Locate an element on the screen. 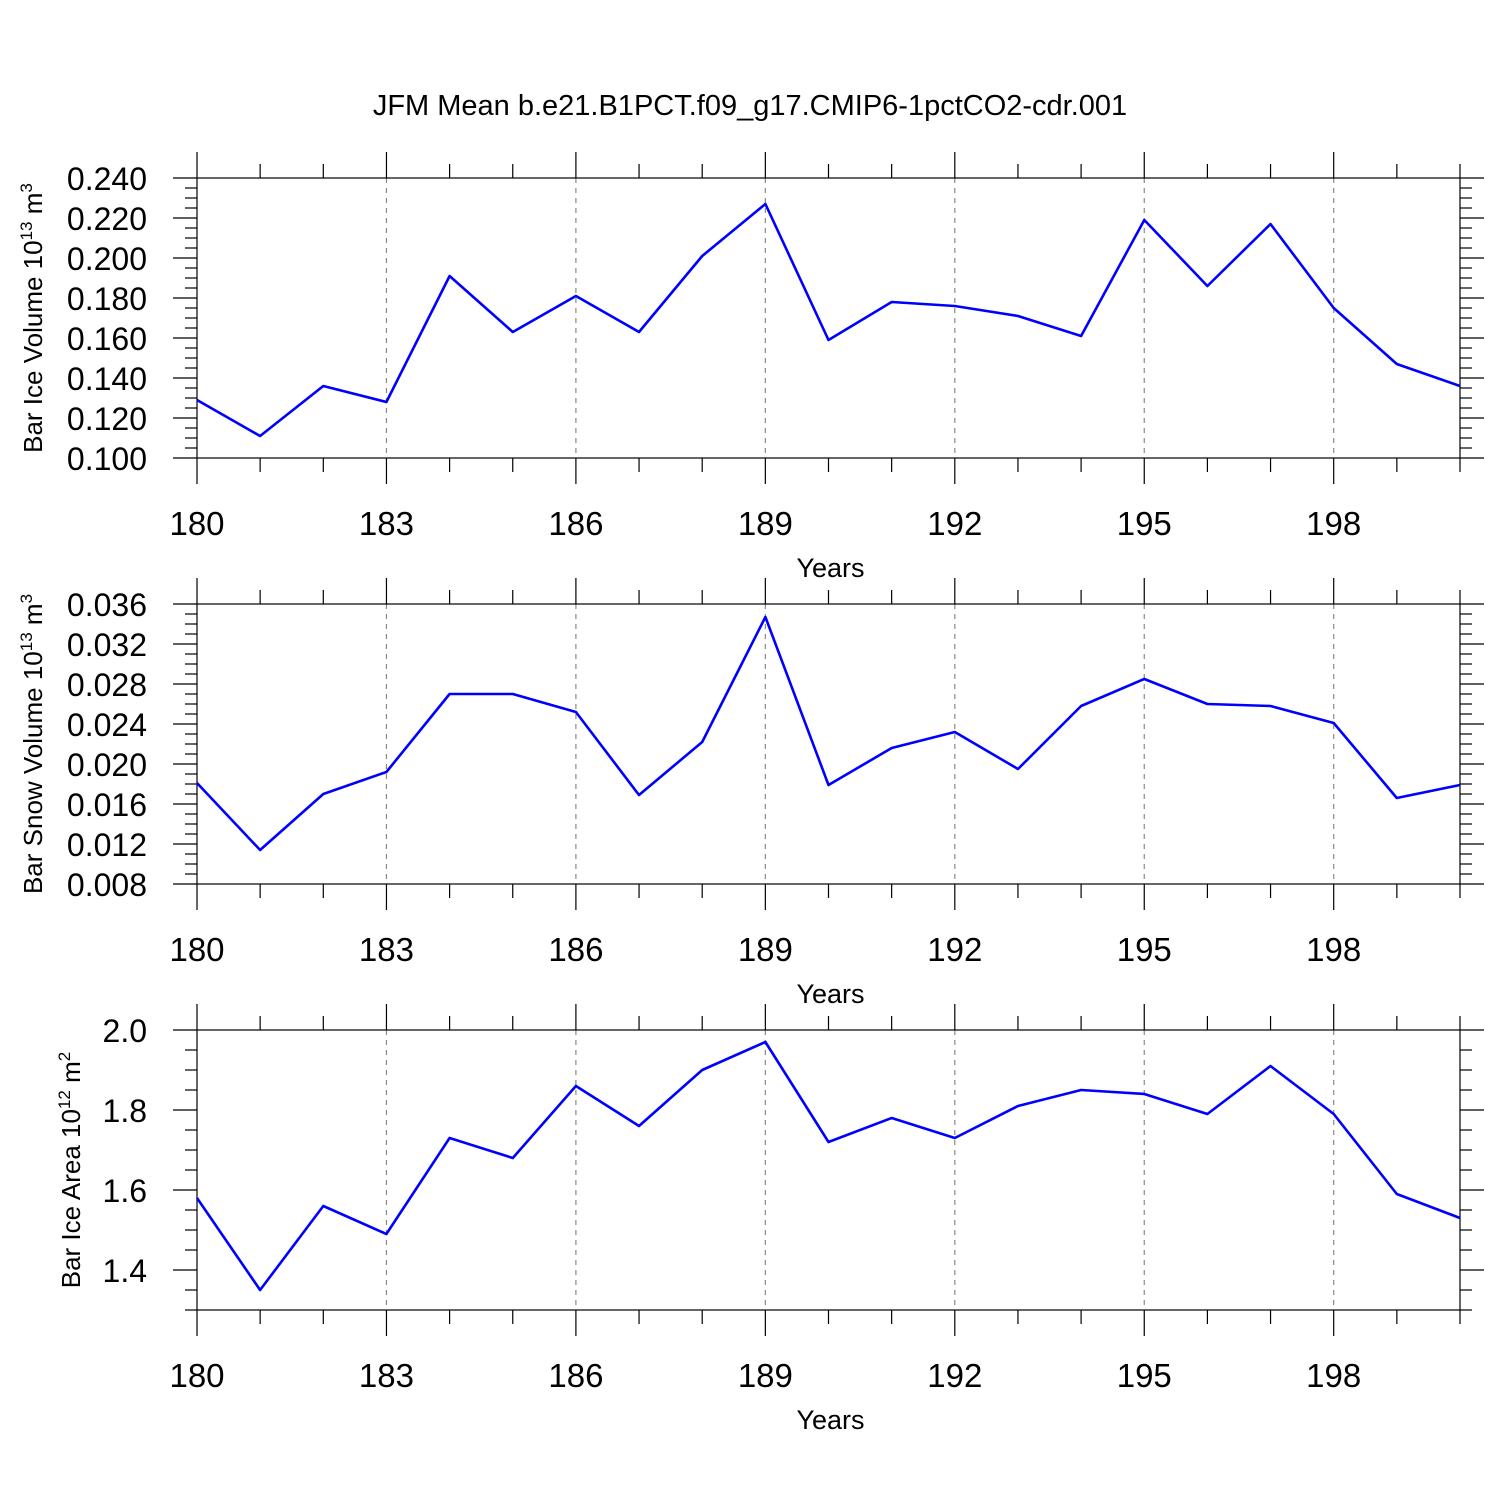 Image resolution: width=1500 pixels, height=1500 pixels. y-axis-label-unit-exponent: 2 is located at coordinates (64, 1056).